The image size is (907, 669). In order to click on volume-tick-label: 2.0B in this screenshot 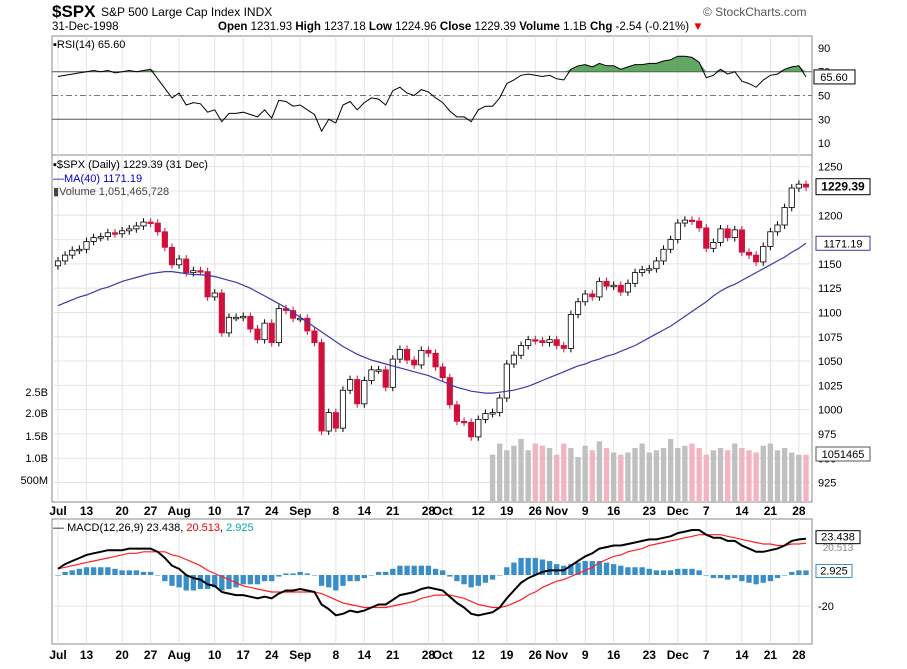, I will do `click(36, 414)`.